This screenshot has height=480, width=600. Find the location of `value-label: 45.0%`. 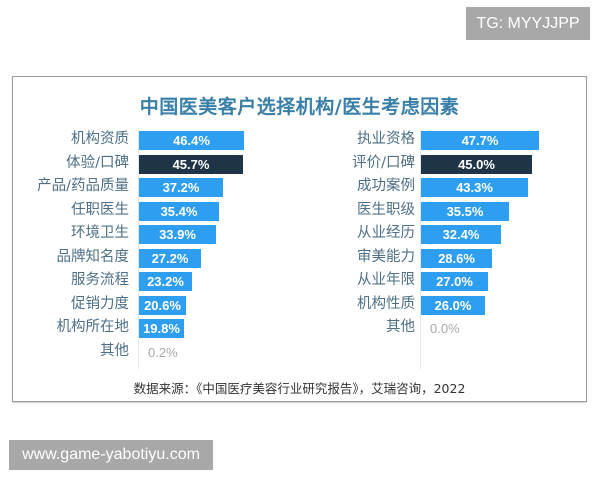

value-label: 45.0% is located at coordinates (476, 164).